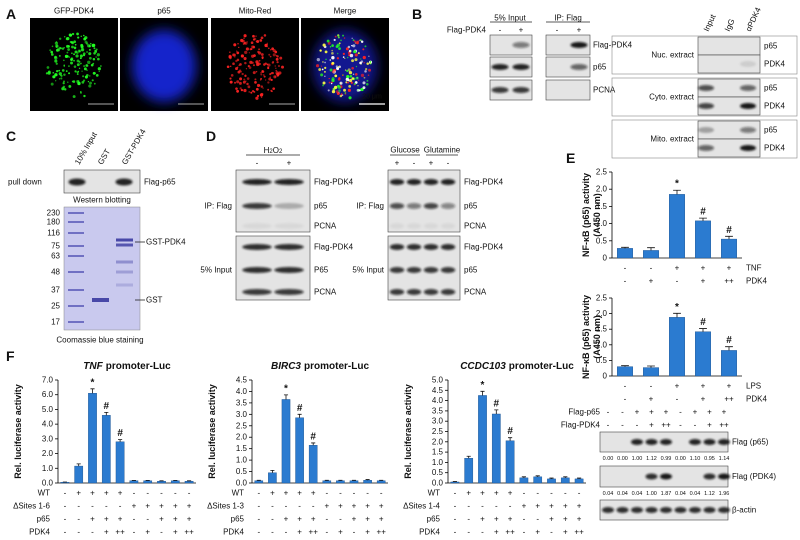  Describe the element at coordinates (484, 247) in the screenshot. I see `label: Flag-PDK4` at that location.